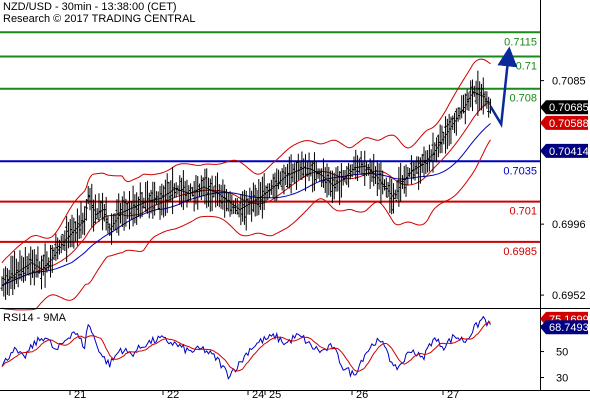  Describe the element at coordinates (80, 394) in the screenshot. I see `x-tick-label: 21` at that location.